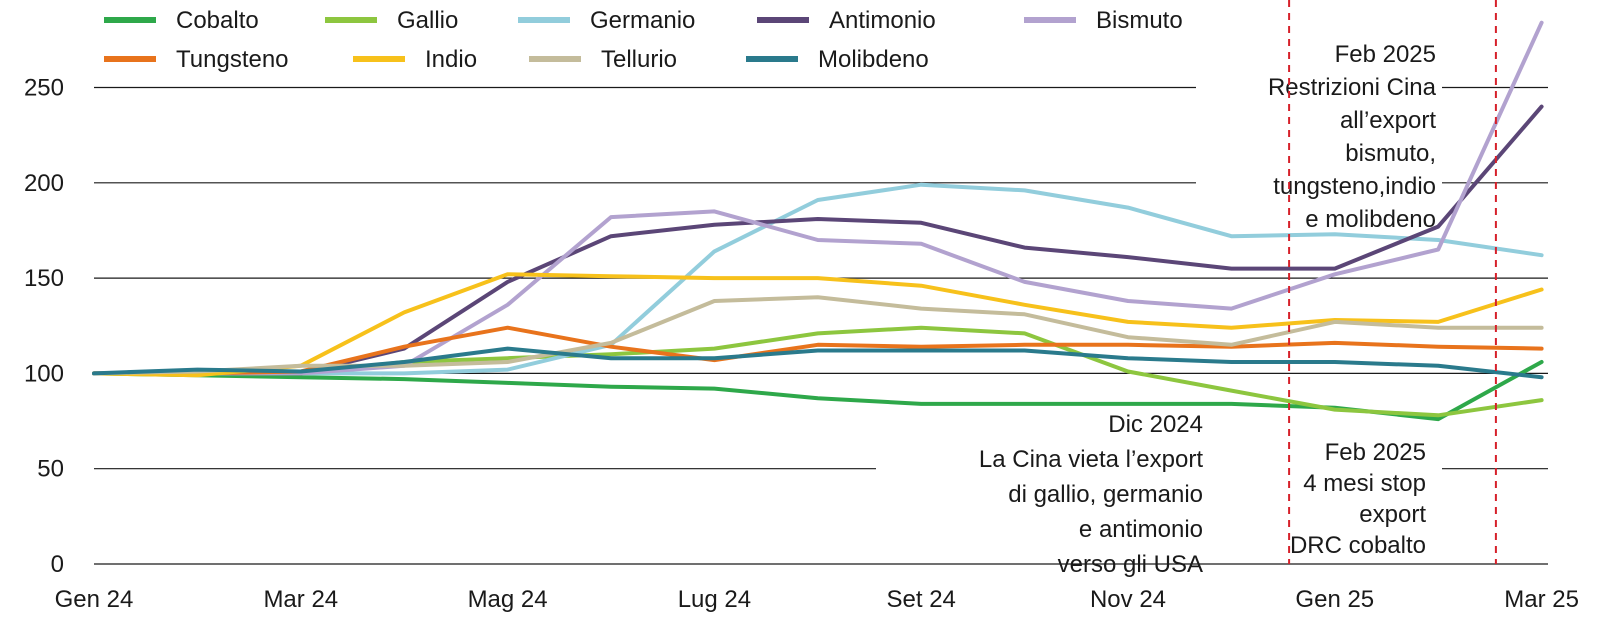 This screenshot has width=1600, height=640. What do you see at coordinates (1155, 424) in the screenshot?
I see `annotation-line: Dic 2024` at bounding box center [1155, 424].